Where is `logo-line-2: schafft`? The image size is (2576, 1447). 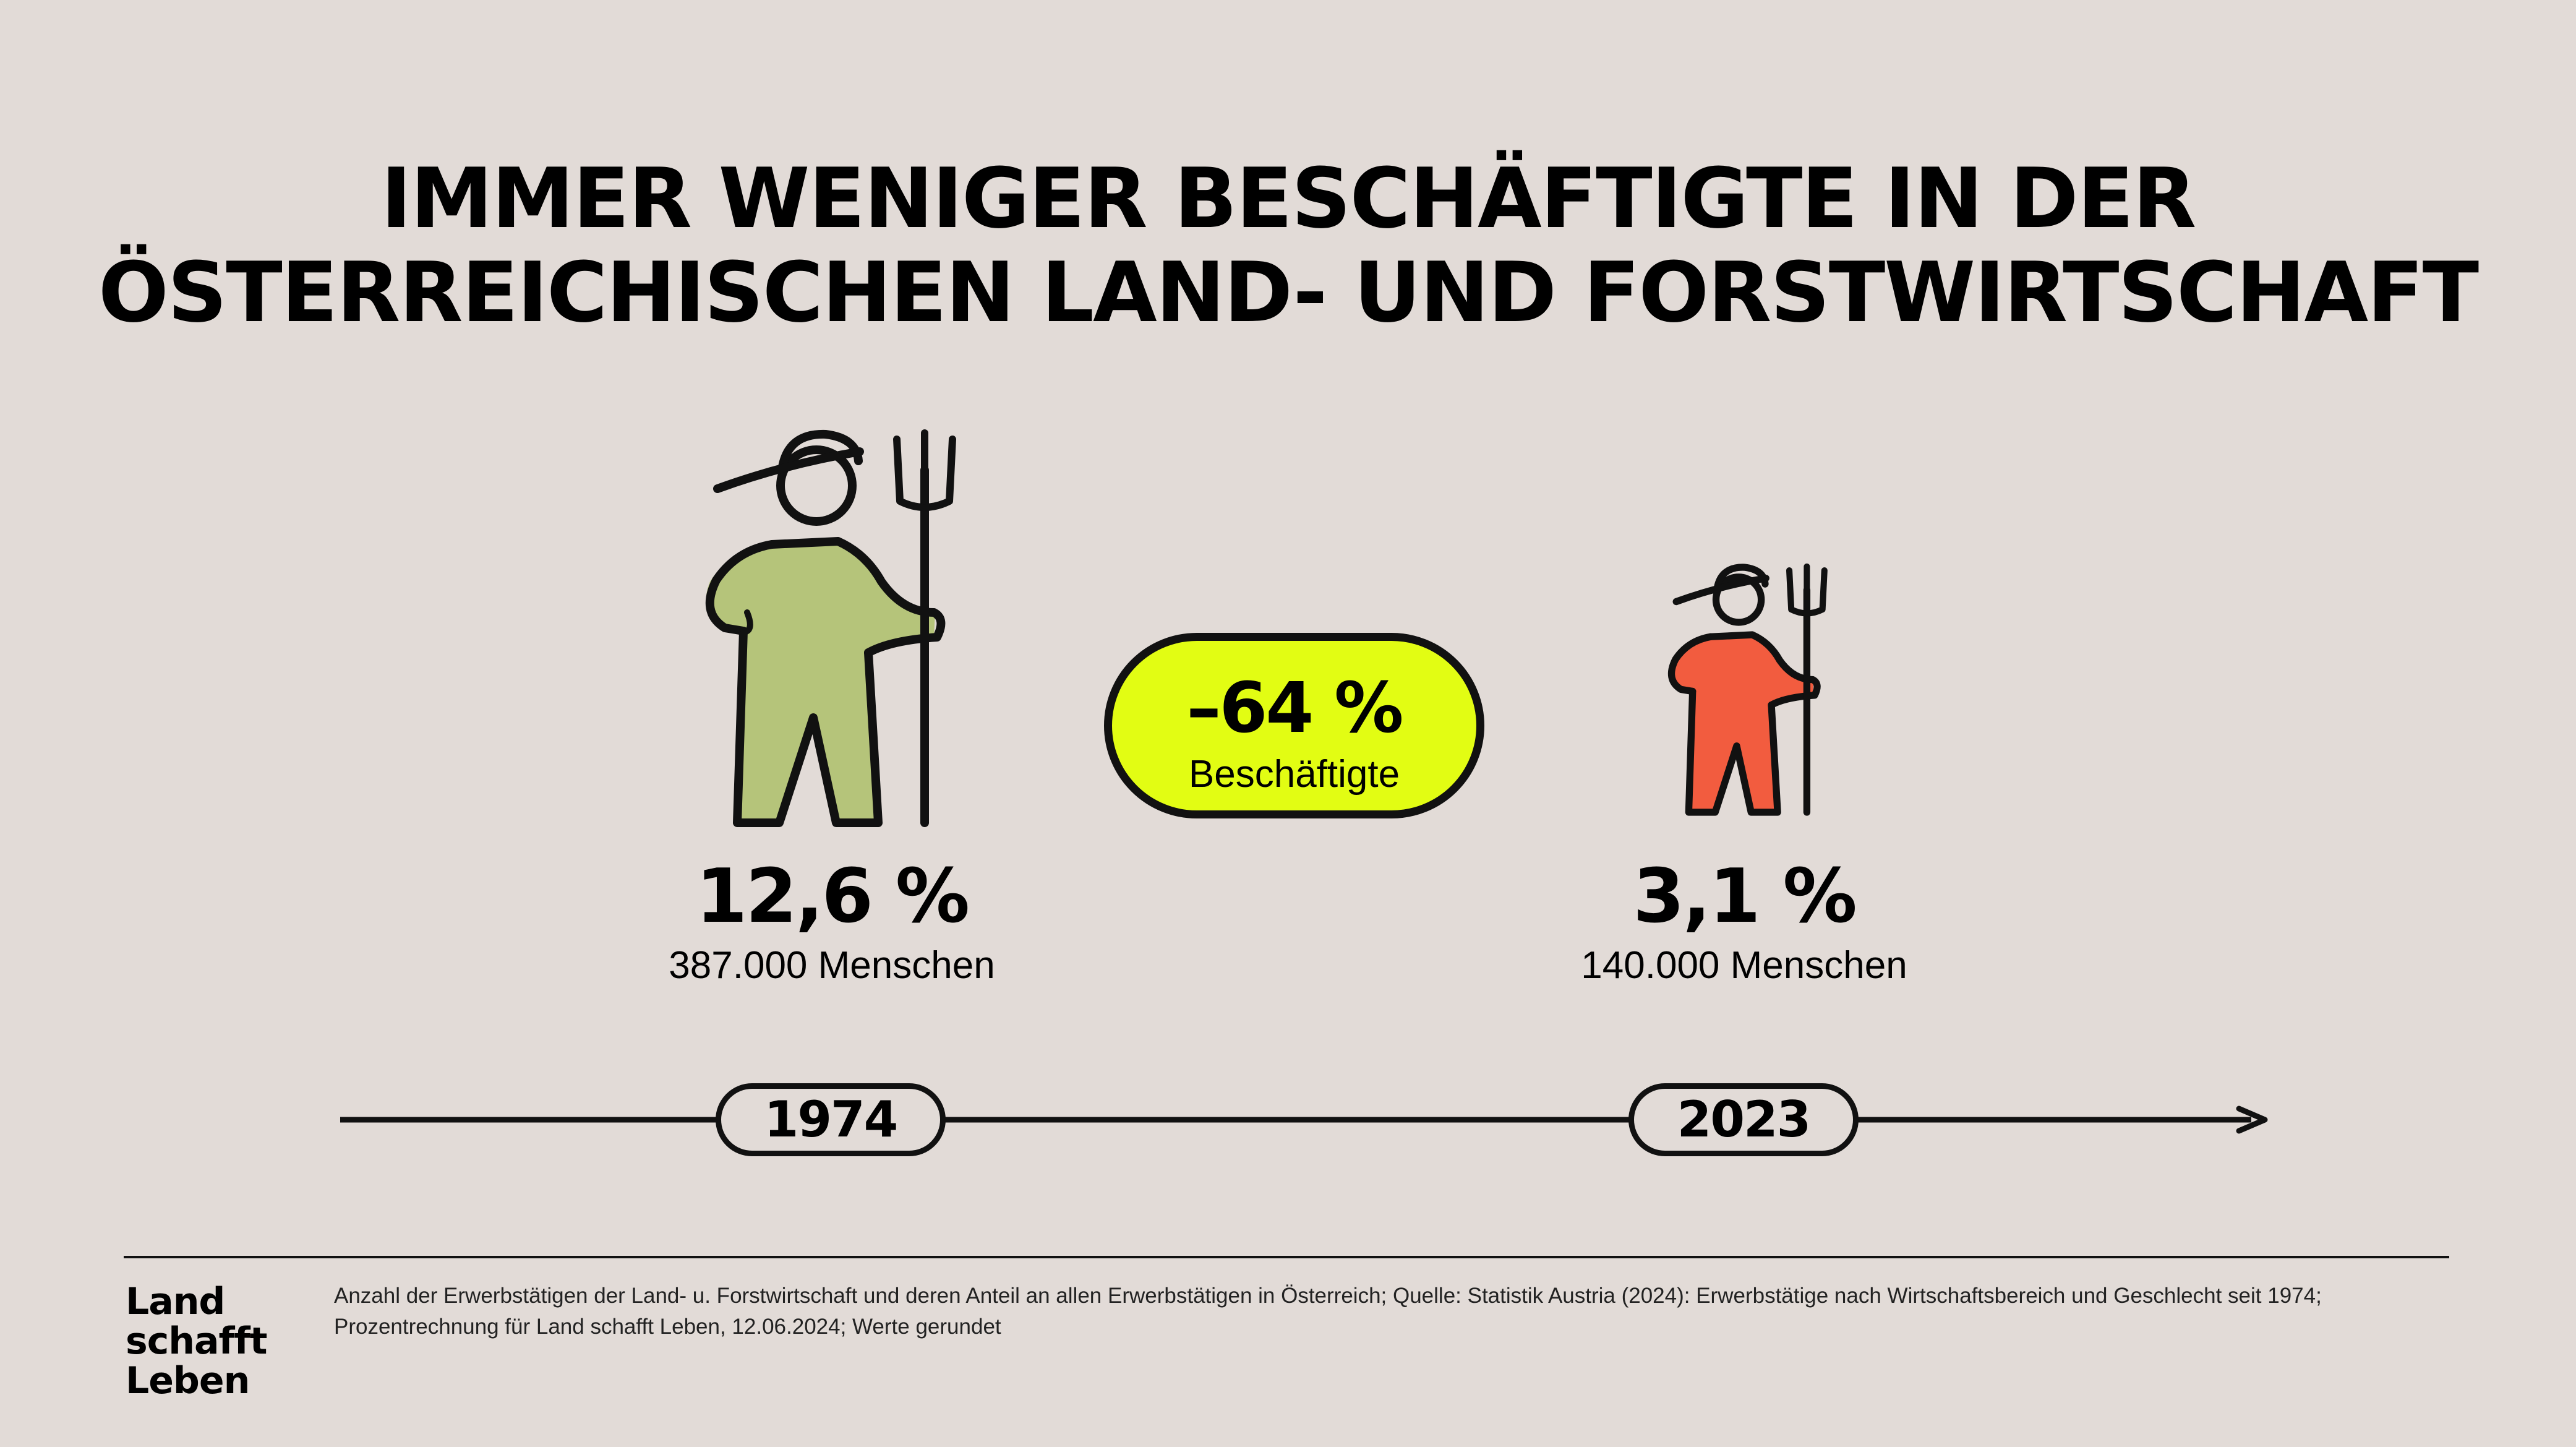 logo-line-2: schafft is located at coordinates (196, 1342).